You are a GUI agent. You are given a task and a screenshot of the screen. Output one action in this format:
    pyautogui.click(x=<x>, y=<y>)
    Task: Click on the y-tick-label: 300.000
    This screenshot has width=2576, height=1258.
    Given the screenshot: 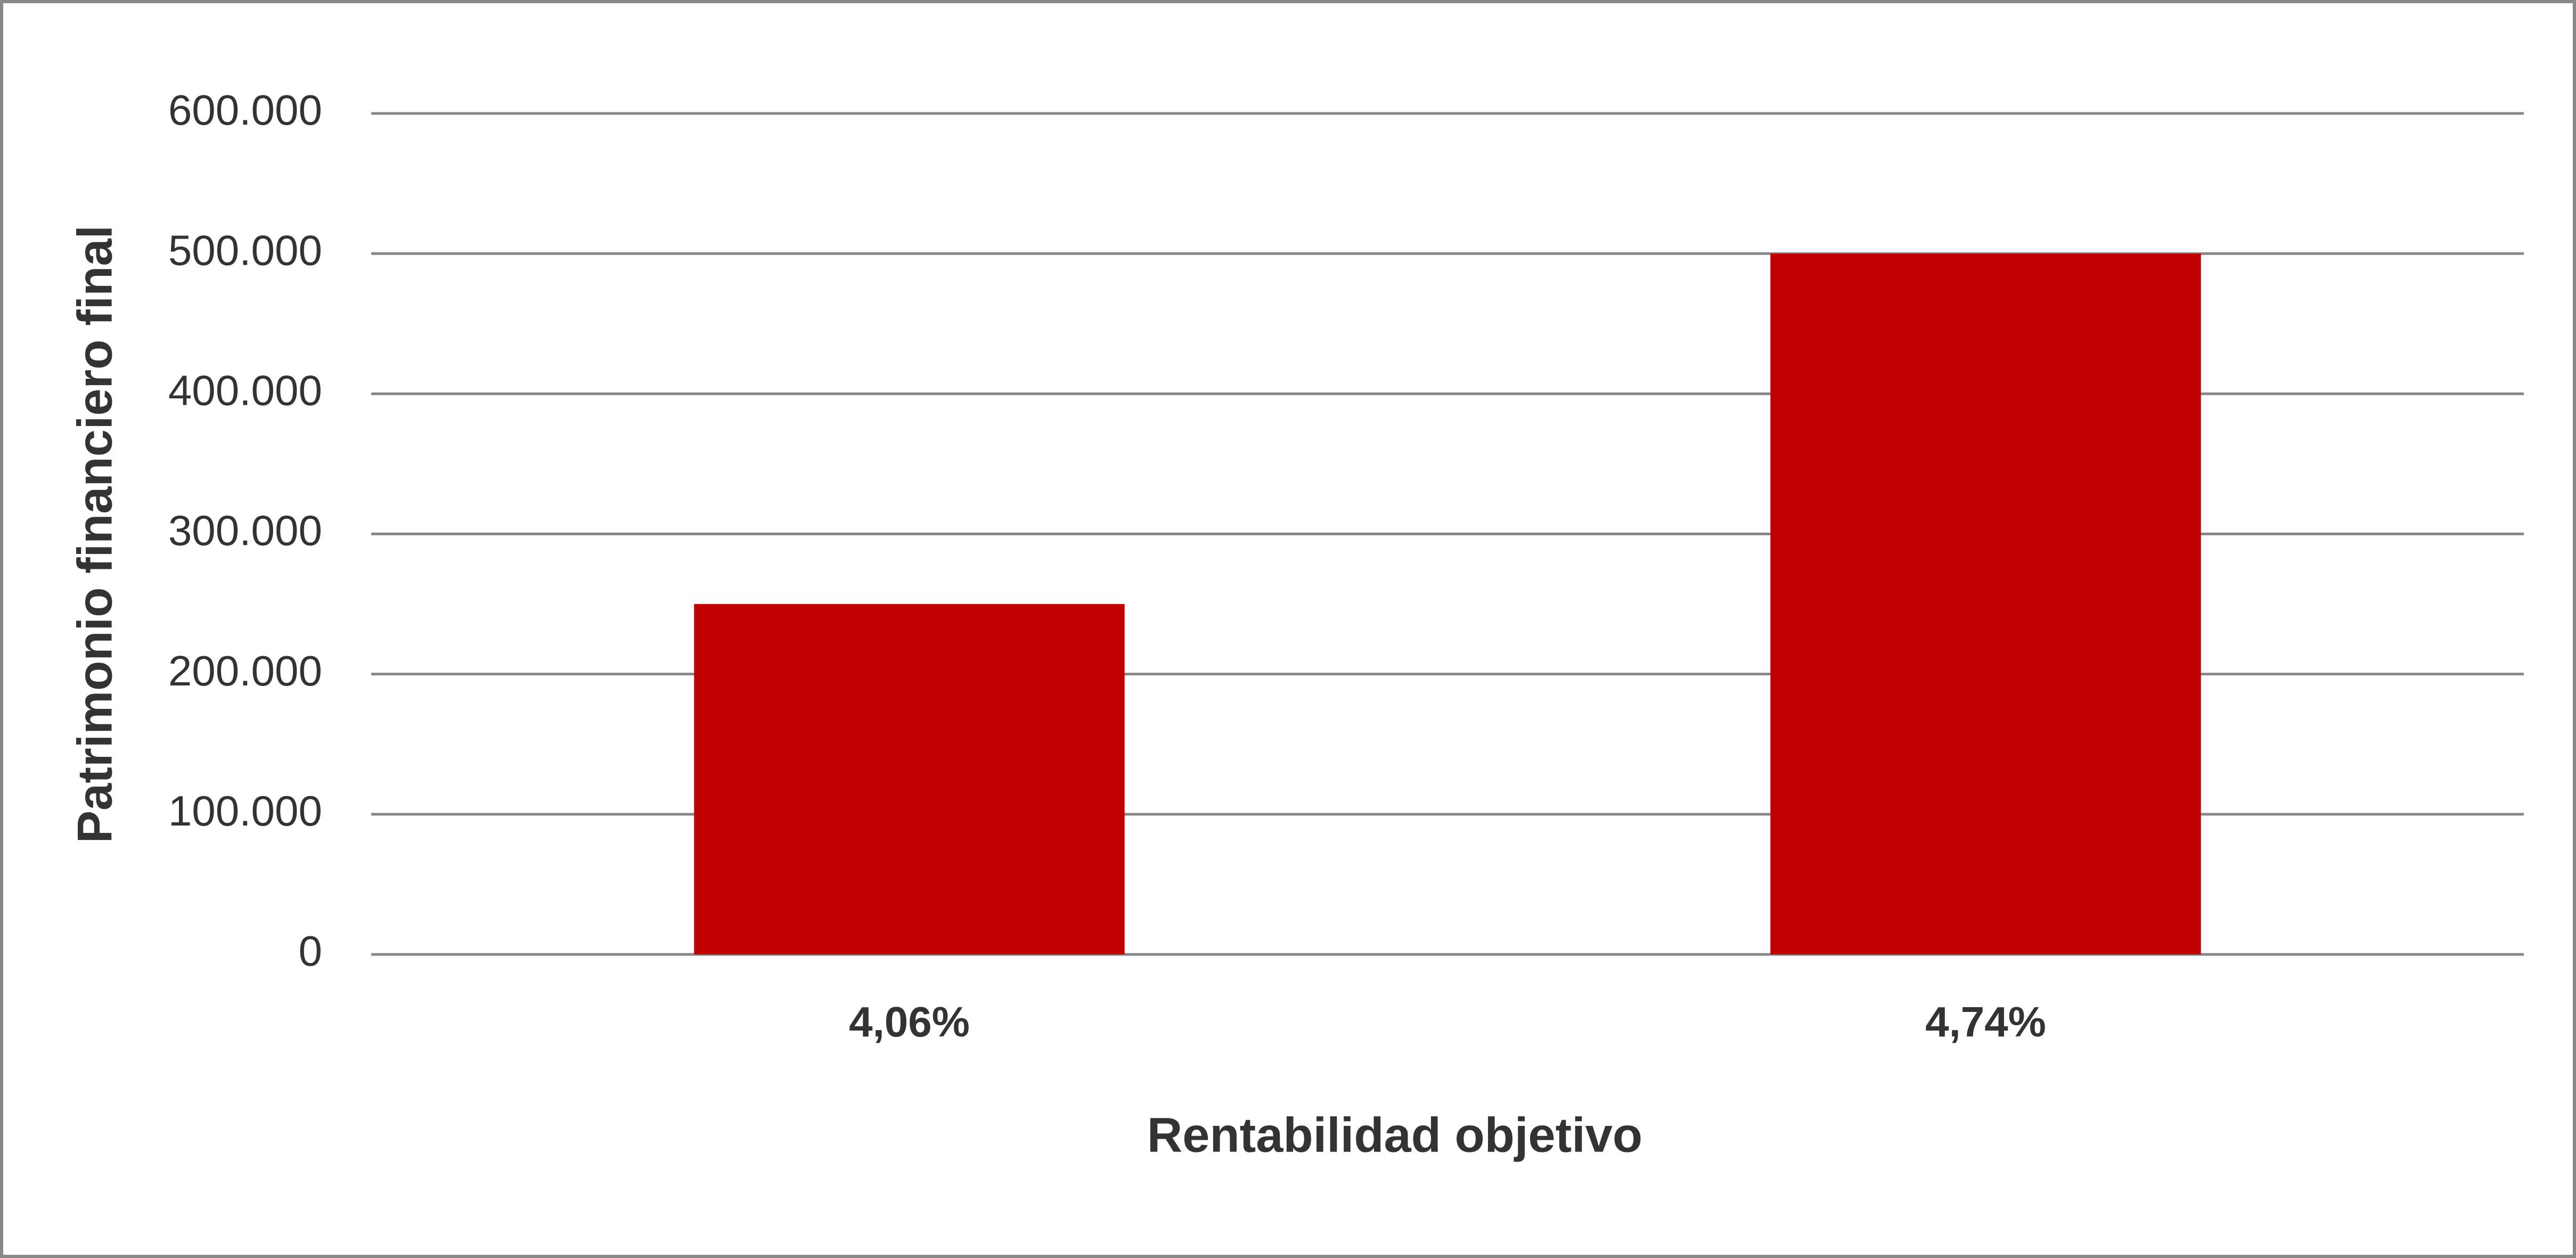 What is the action you would take?
    pyautogui.click(x=245, y=531)
    